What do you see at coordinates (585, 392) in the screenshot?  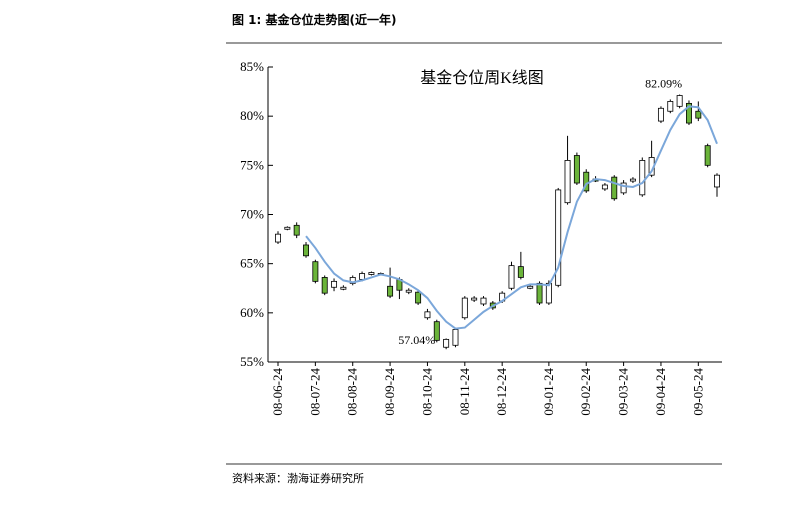 I see `x-tick-label: 09-02-24` at bounding box center [585, 392].